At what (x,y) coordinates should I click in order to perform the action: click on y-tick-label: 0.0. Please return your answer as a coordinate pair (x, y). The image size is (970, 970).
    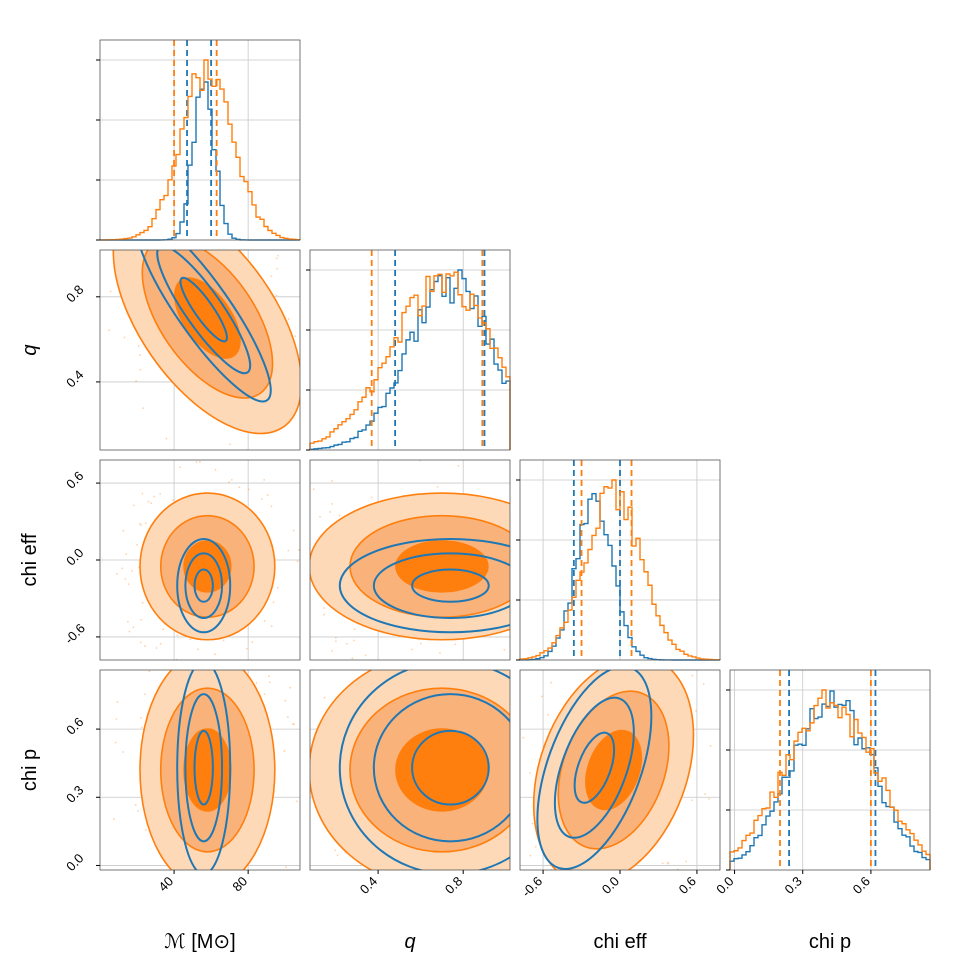
    Looking at the image, I should click on (74, 556).